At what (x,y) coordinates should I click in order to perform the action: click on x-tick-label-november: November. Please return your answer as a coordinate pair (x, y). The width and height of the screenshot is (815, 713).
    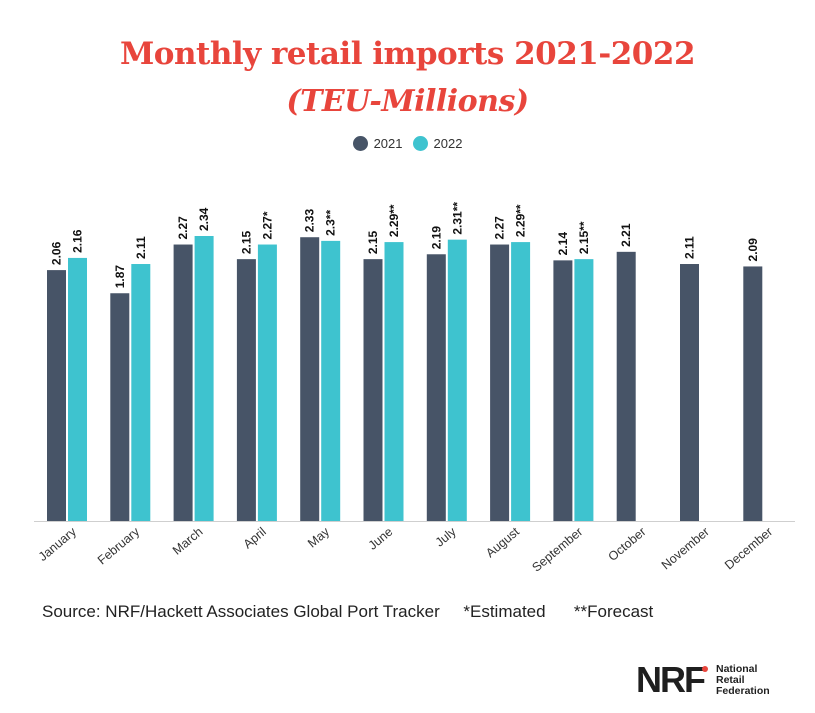
    Looking at the image, I should click on (685, 549).